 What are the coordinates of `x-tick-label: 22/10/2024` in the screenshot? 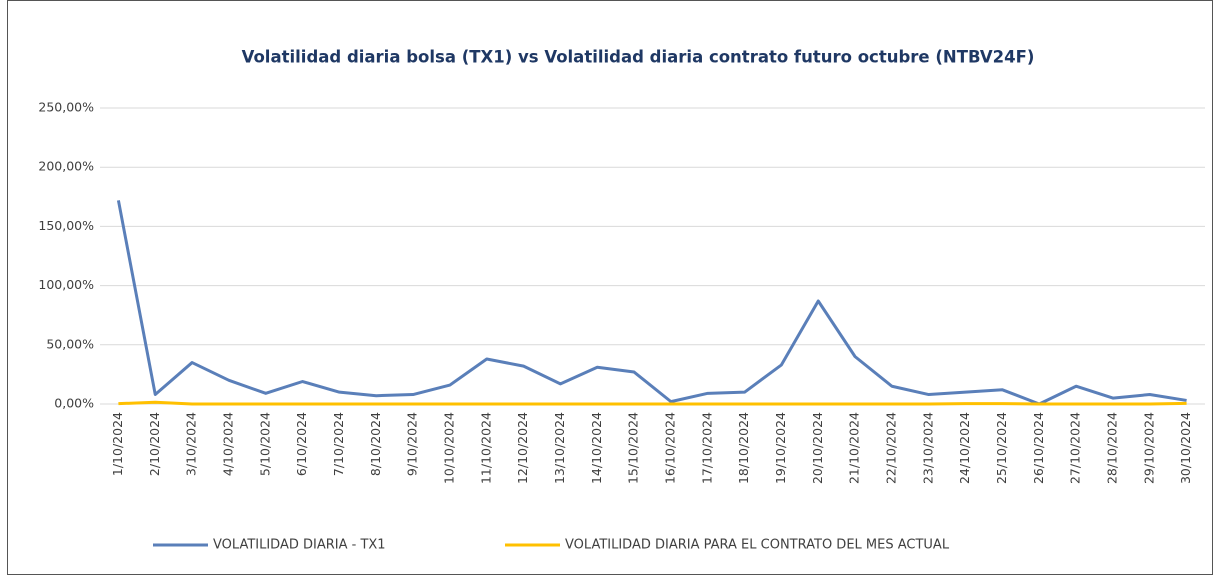 It's located at (890, 448).